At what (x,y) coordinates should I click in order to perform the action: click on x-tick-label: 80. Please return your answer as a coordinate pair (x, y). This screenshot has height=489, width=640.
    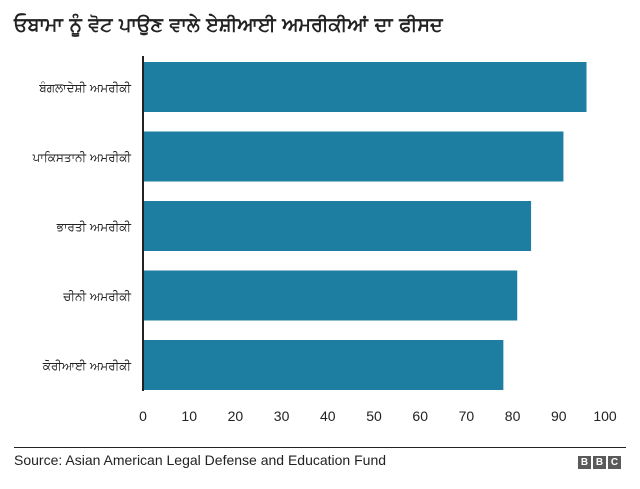
    Looking at the image, I should click on (513, 416).